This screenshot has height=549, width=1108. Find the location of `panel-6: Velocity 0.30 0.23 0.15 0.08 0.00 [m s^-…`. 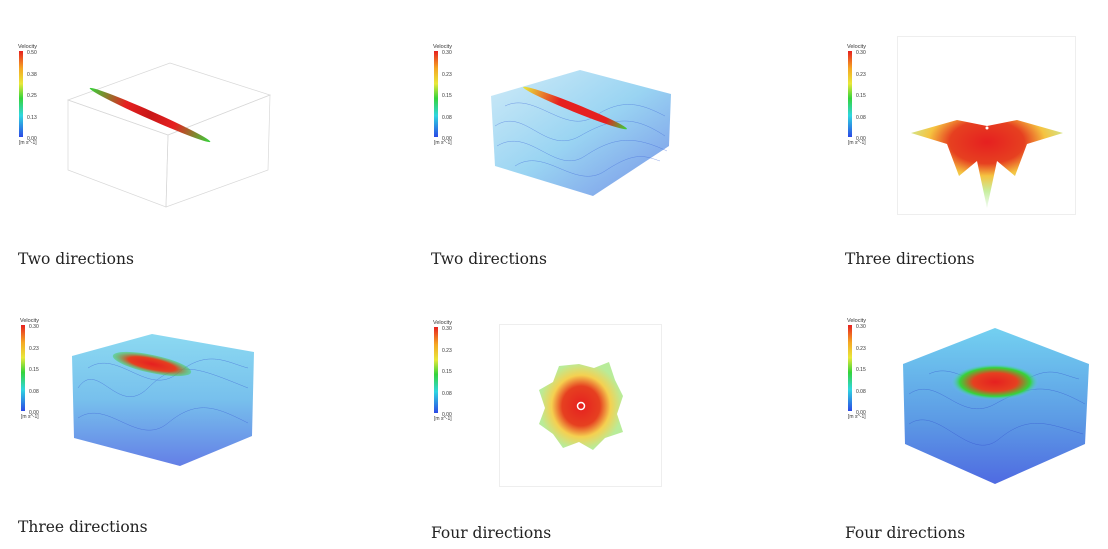

panel-6: Velocity 0.30 0.23 0.15 0.08 0.00 [m s^-… is located at coordinates (967, 414).